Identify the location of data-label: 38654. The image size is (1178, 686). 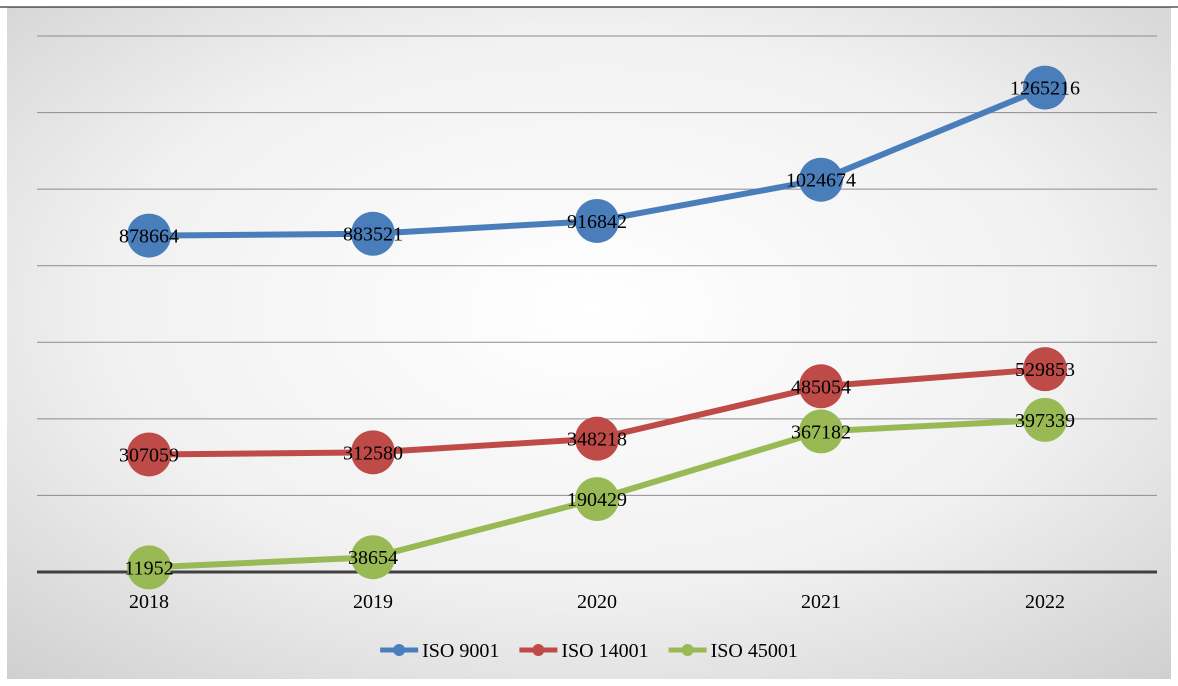
(373, 558).